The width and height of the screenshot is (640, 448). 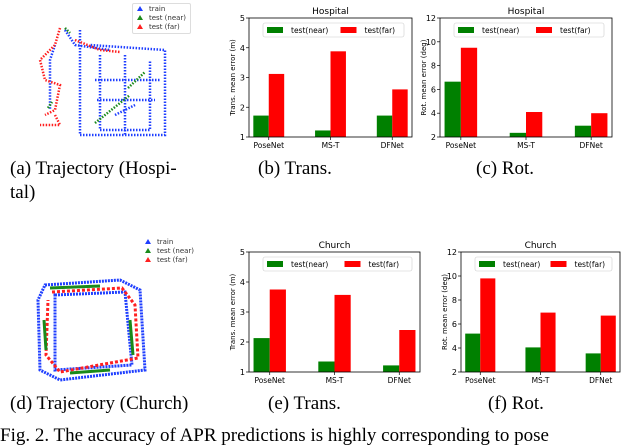 I want to click on trajectory-legend-hospital: train test (near) test (far), so click(x=162, y=18).